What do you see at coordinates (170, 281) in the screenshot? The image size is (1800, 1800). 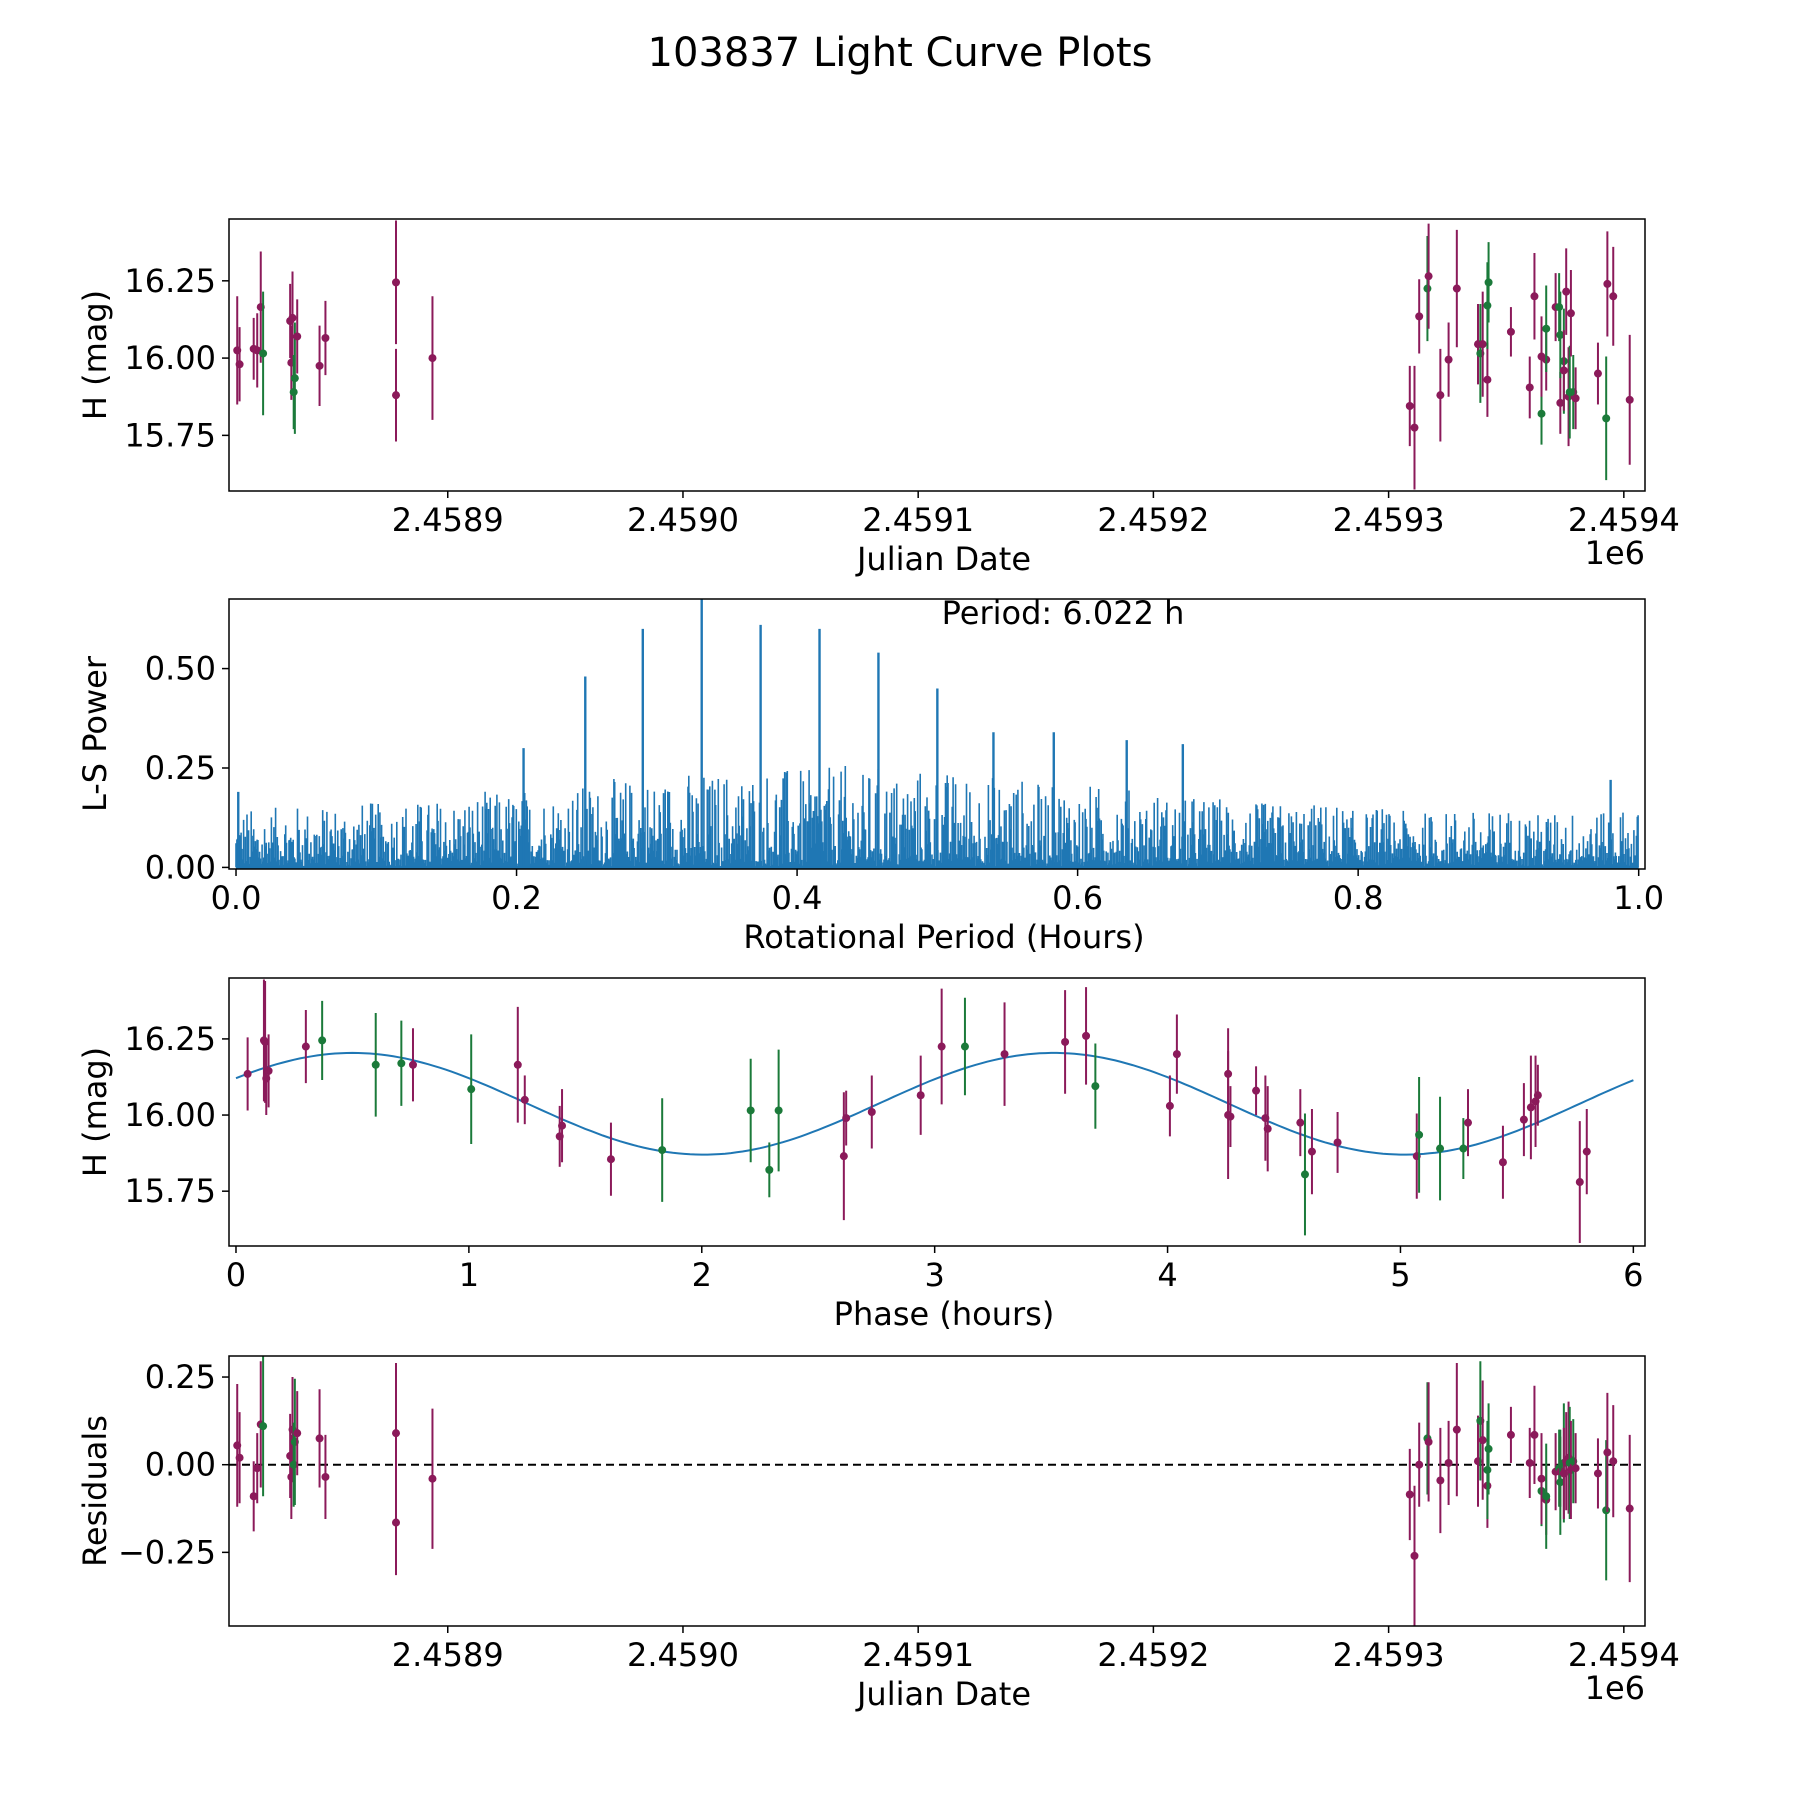 I see `y-tick-label: 16.25` at bounding box center [170, 281].